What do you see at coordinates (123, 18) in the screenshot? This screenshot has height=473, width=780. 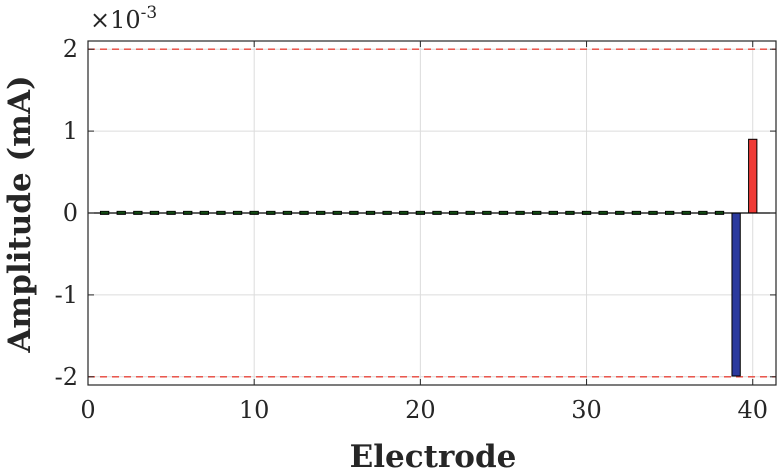 I see `y-exponent-label: ×10⁻³` at bounding box center [123, 18].